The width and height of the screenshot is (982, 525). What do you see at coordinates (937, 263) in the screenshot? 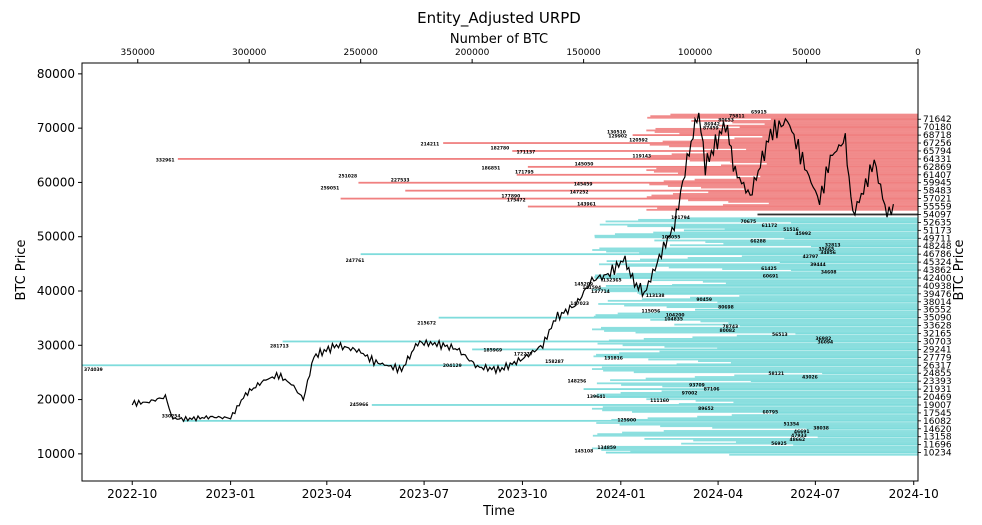
I see `right-tick-label: 45324` at bounding box center [937, 263].